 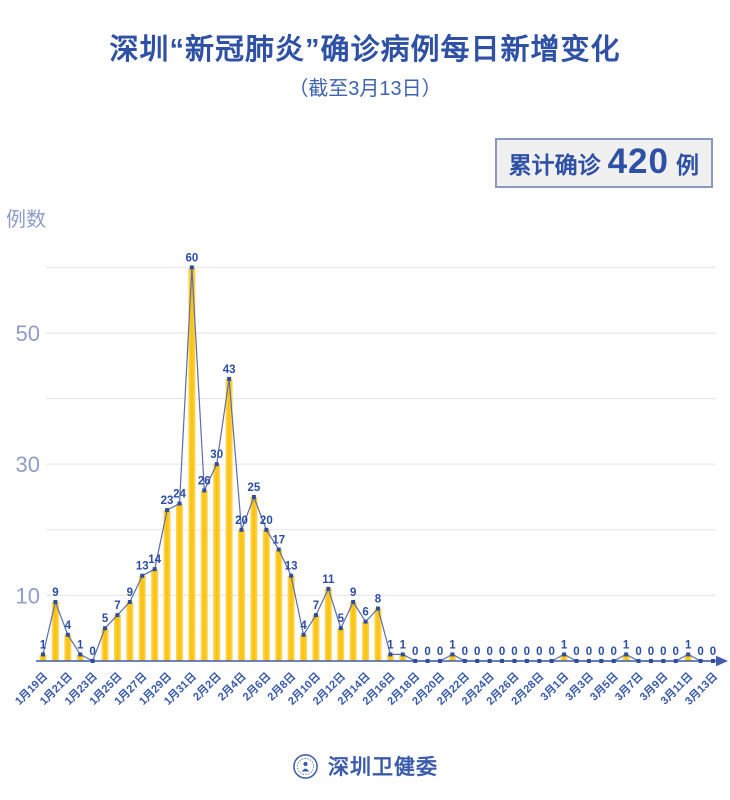 I want to click on point-label-3月5日: 0, so click(x=614, y=652).